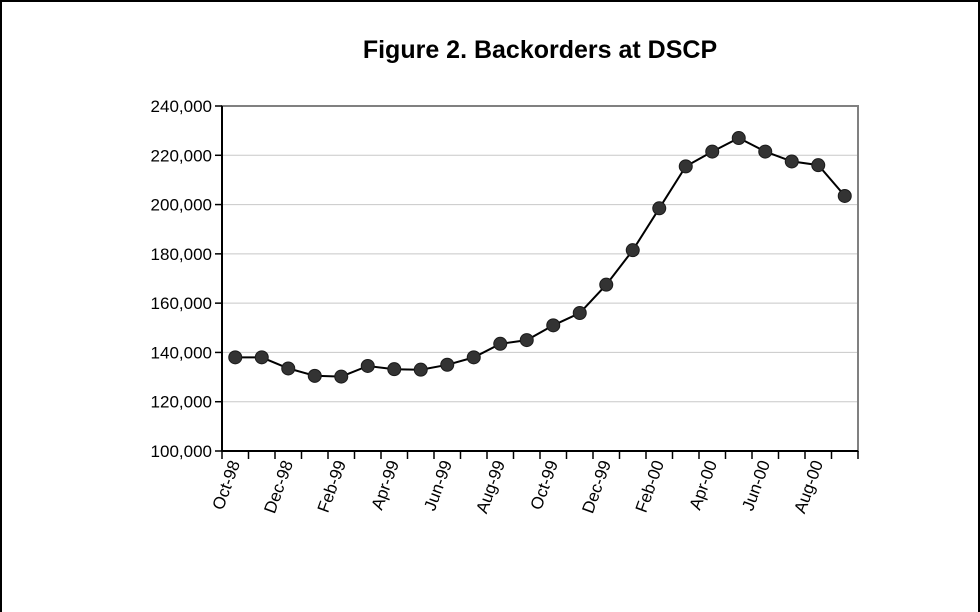 Image resolution: width=980 pixels, height=612 pixels. What do you see at coordinates (332, 486) in the screenshot?
I see `x-tick-label: Feb-99` at bounding box center [332, 486].